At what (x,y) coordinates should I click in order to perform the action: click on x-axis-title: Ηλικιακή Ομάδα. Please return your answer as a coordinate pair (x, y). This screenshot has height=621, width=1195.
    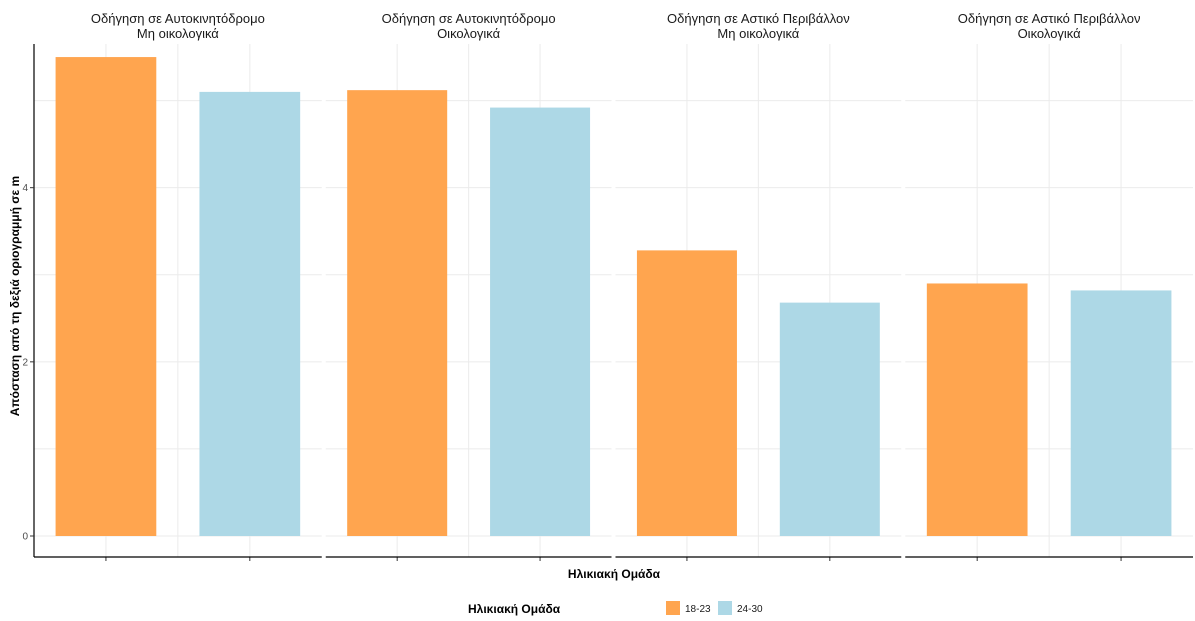
    Looking at the image, I should click on (614, 574).